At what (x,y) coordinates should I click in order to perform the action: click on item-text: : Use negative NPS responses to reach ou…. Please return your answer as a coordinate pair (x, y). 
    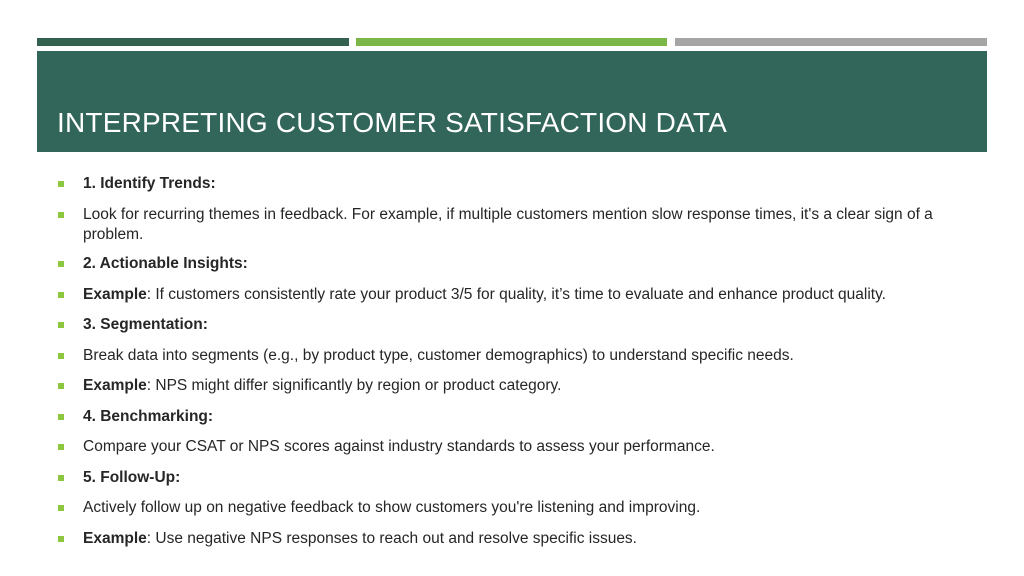
    Looking at the image, I should click on (391, 538).